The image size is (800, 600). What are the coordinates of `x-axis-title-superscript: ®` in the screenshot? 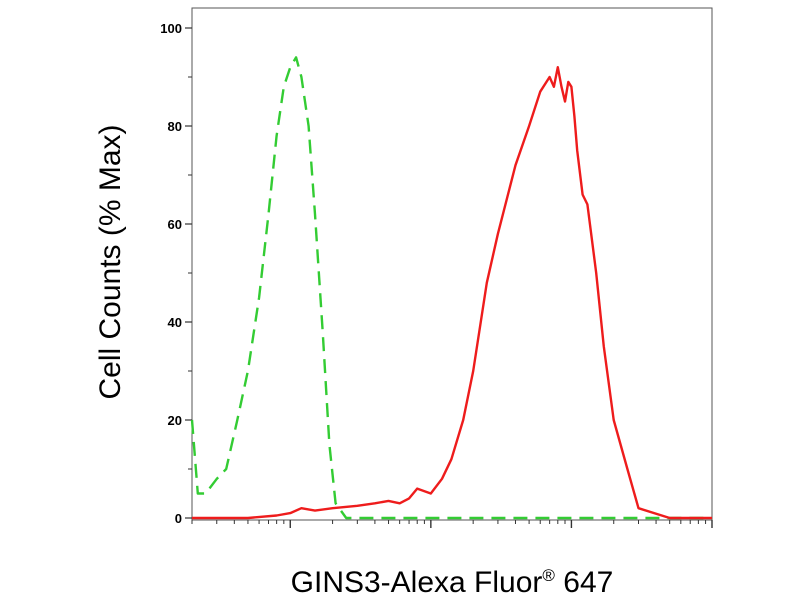 It's located at (548, 575).